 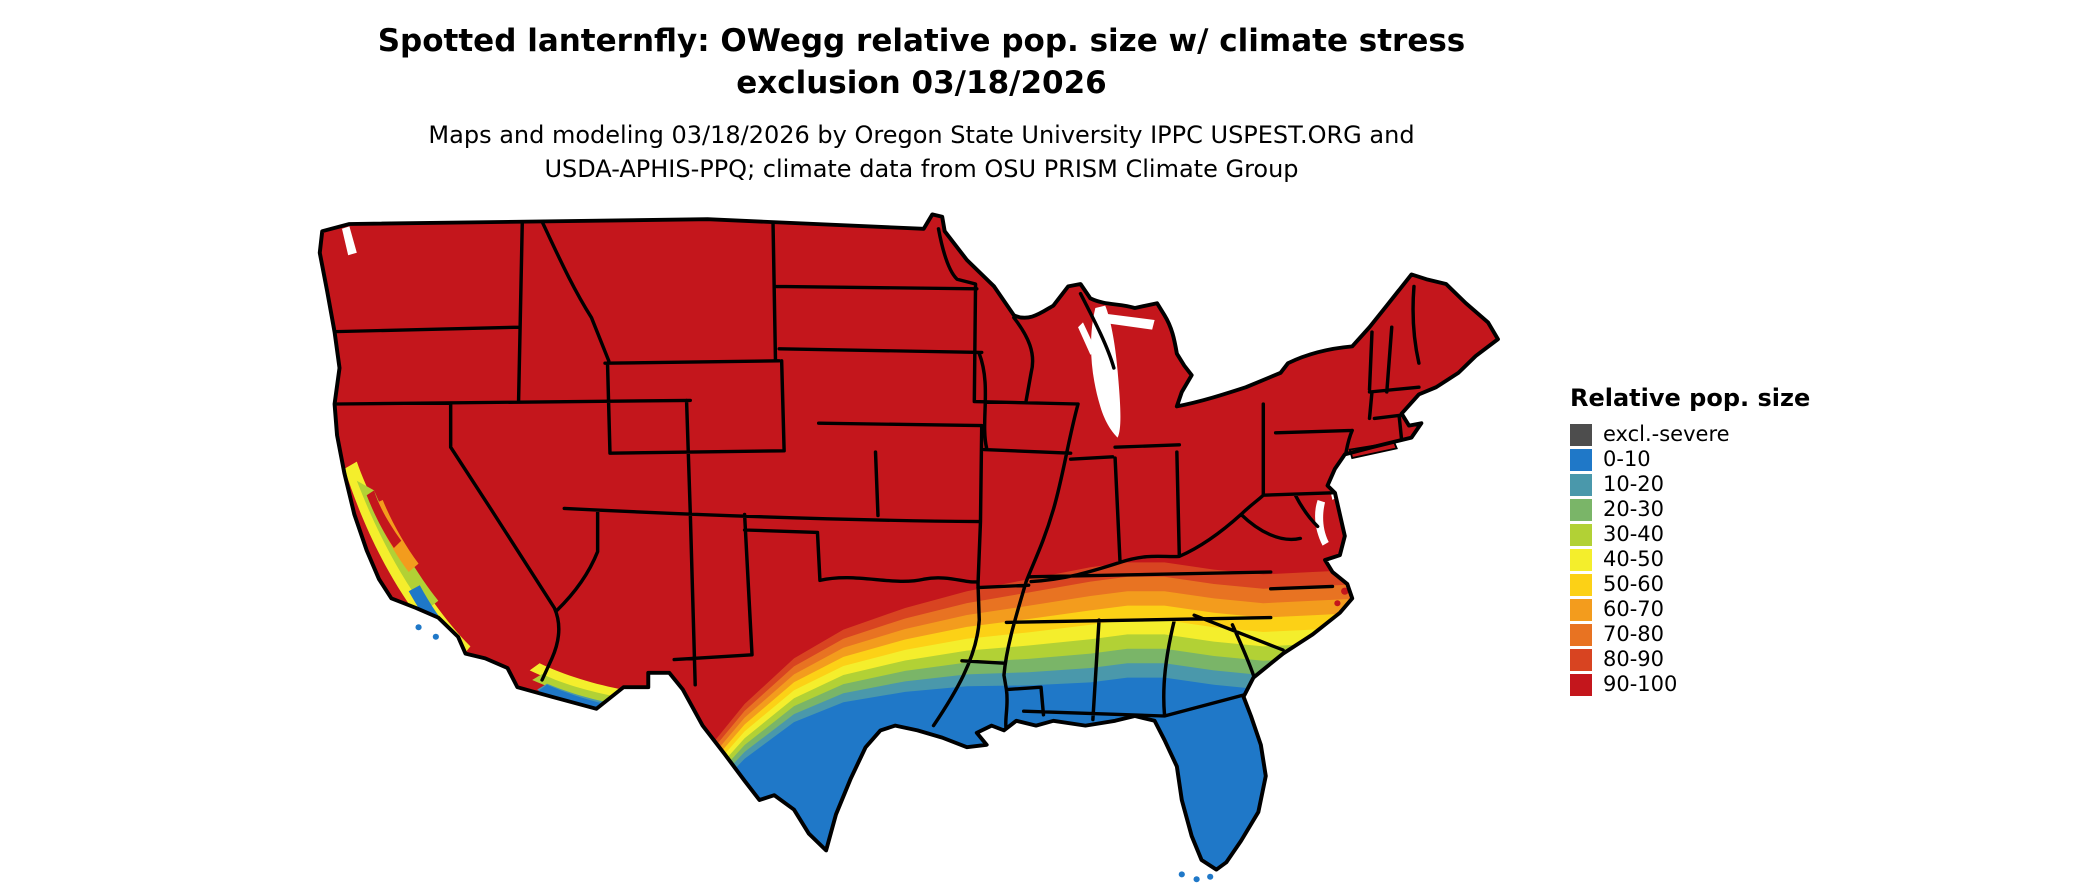 I want to click on legend-item: 70-80, so click(x=1690, y=634).